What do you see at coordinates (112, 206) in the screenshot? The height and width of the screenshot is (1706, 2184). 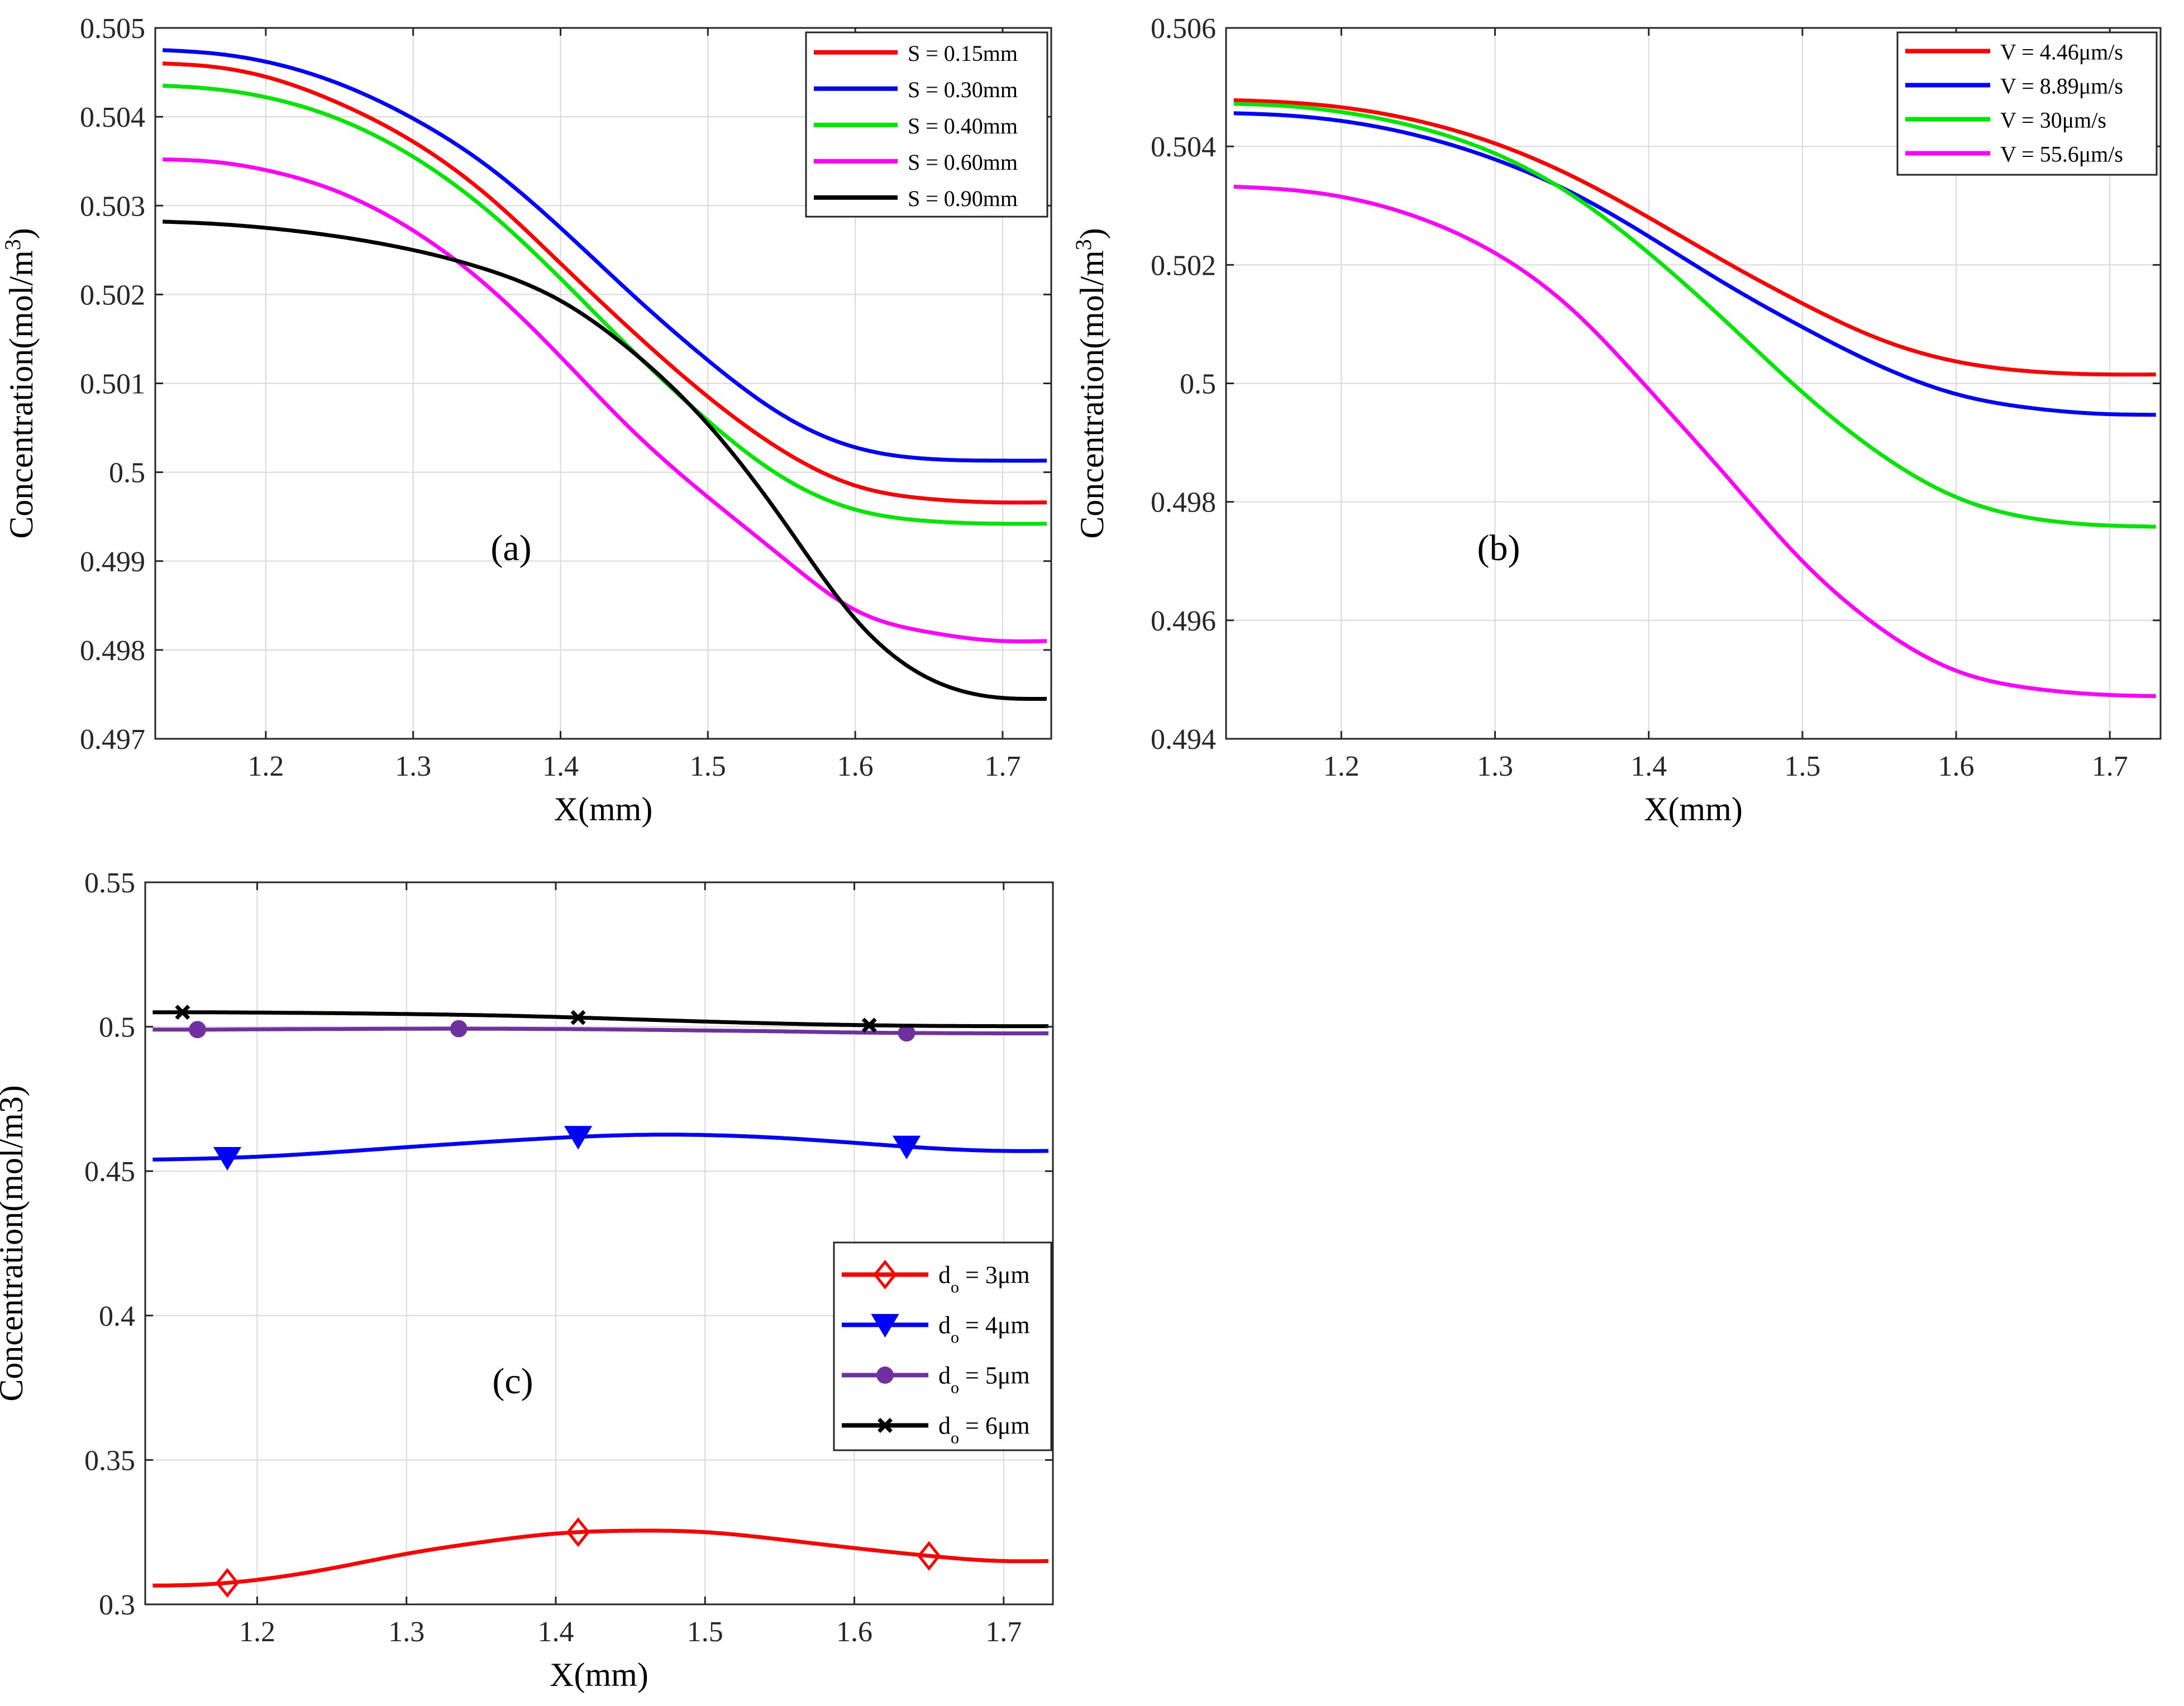 I see `y-tick-label: 0.503` at bounding box center [112, 206].